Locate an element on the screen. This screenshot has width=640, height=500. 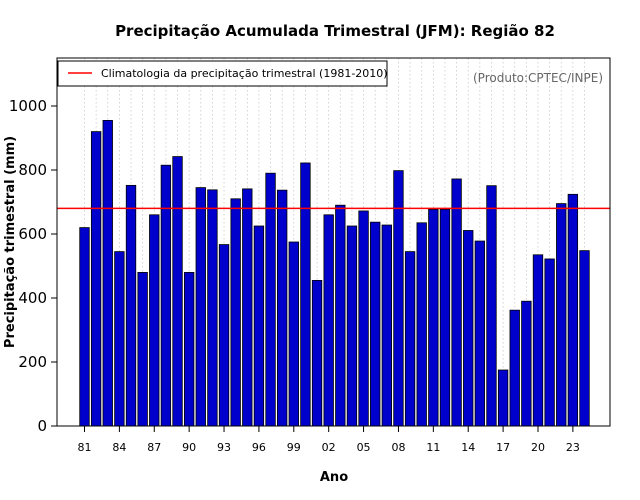
x-tick-label: 20 is located at coordinates (538, 447).